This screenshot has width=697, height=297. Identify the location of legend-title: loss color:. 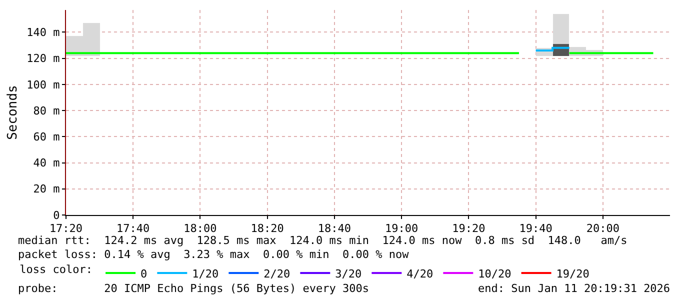
(56, 269).